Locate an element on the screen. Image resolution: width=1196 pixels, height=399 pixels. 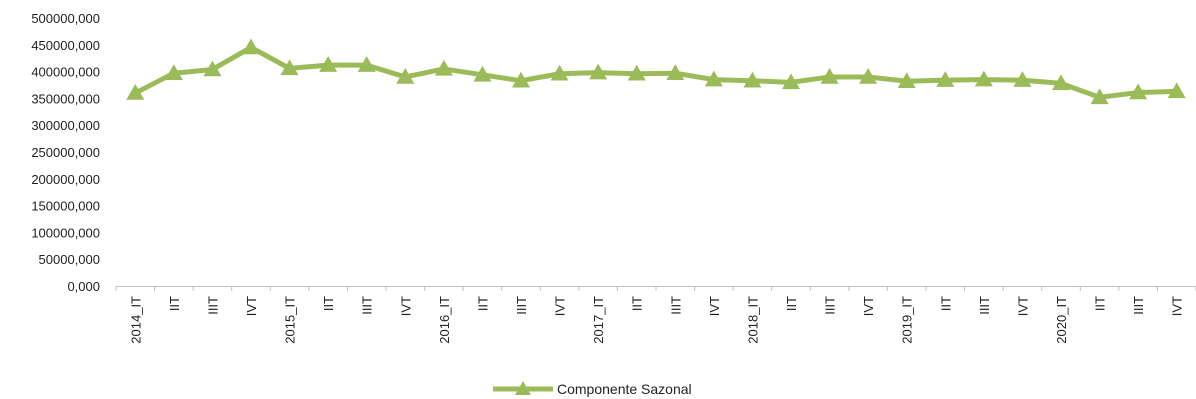
x-tick-label: 2017_IT is located at coordinates (598, 320).